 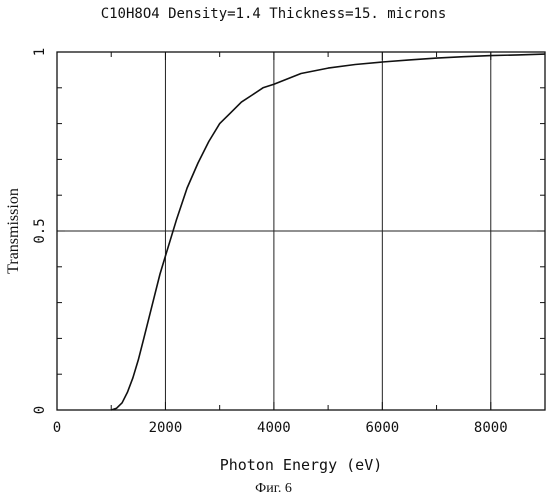 What do you see at coordinates (40, 410) in the screenshot?
I see `y-tick-label: 0` at bounding box center [40, 410].